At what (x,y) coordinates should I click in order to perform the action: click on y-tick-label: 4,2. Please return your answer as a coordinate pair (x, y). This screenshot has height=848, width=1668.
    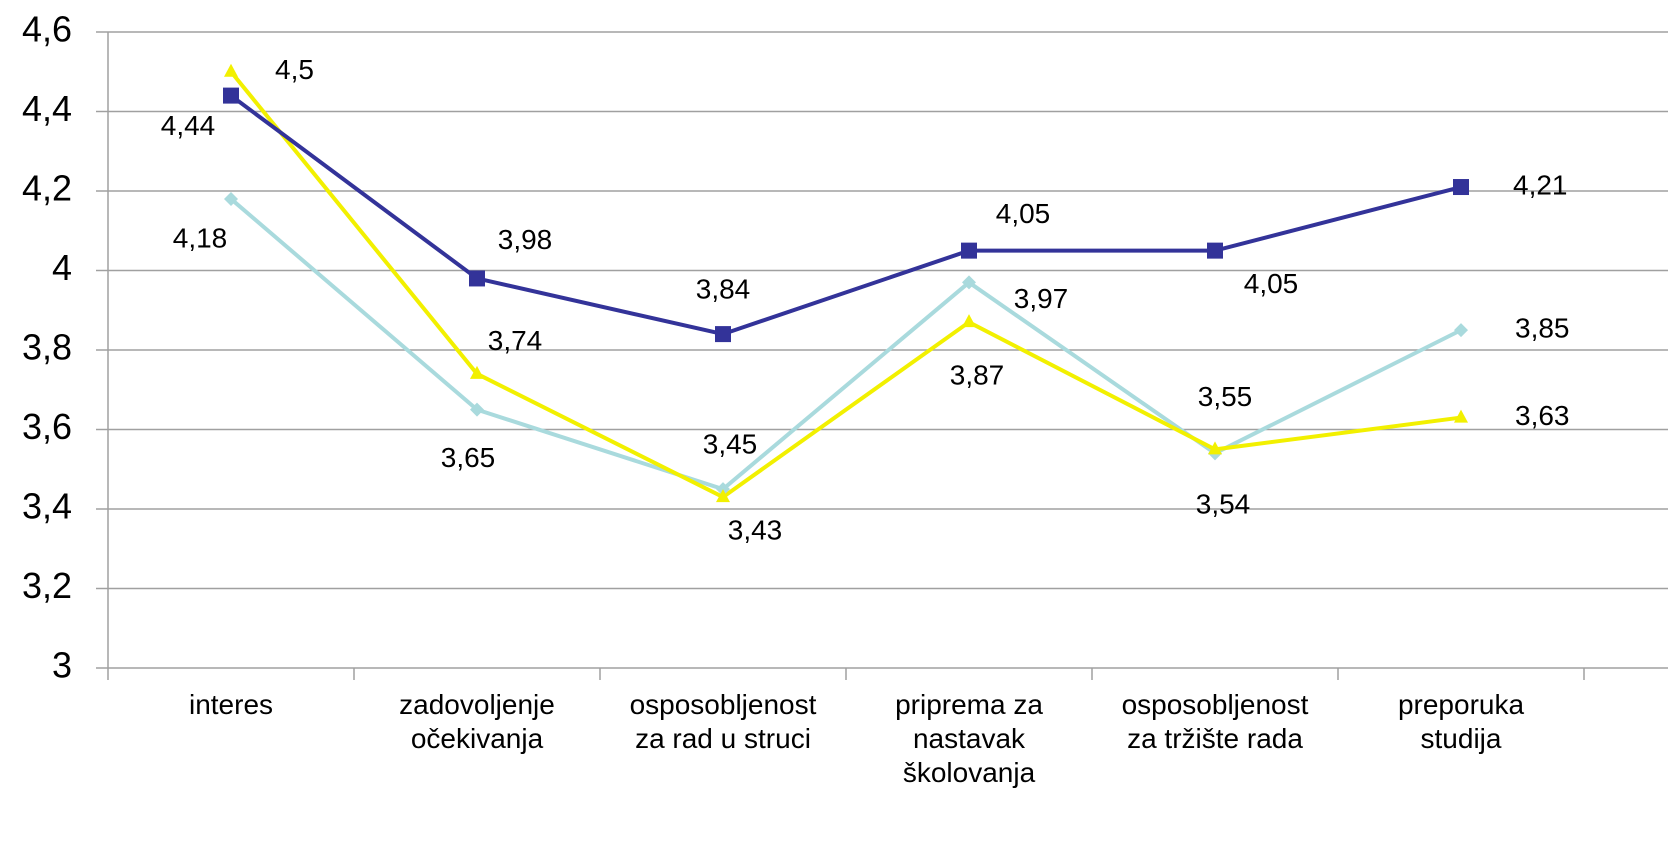
    Looking at the image, I should click on (47, 188).